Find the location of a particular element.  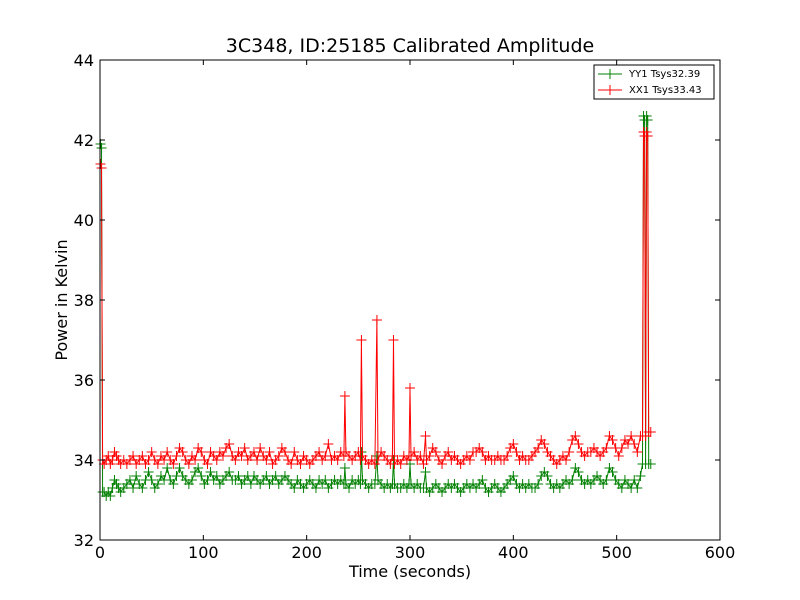

x-tick-label: 500 is located at coordinates (616, 552).